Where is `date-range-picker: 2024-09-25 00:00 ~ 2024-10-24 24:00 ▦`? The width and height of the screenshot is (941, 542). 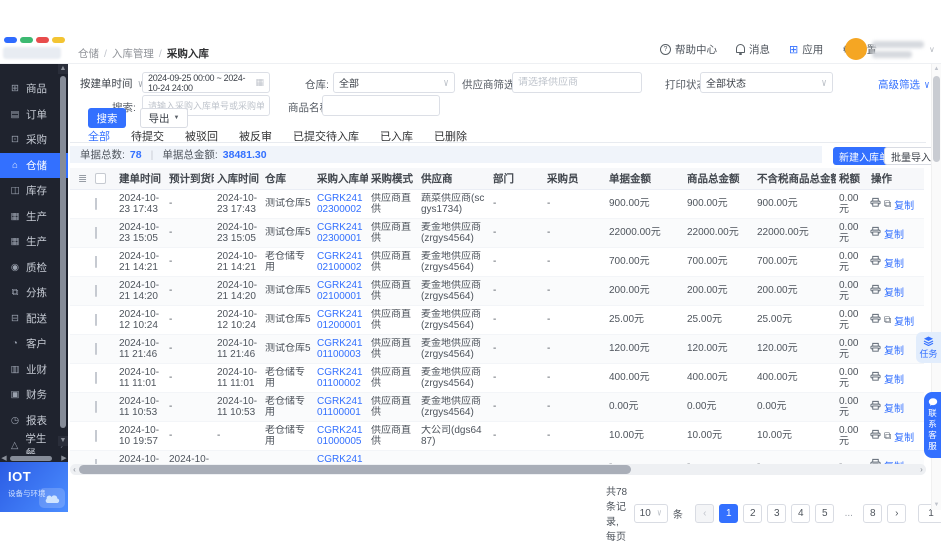
date-range-picker: 2024-09-25 00:00 ~ 2024-10-24 24:00 ▦ is located at coordinates (206, 82).